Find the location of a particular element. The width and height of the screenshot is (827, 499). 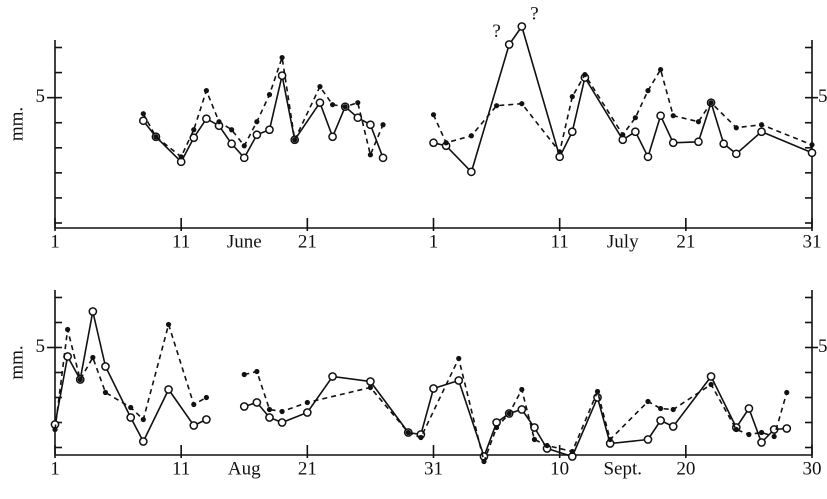

x-tick-label: 20 is located at coordinates (685, 468).